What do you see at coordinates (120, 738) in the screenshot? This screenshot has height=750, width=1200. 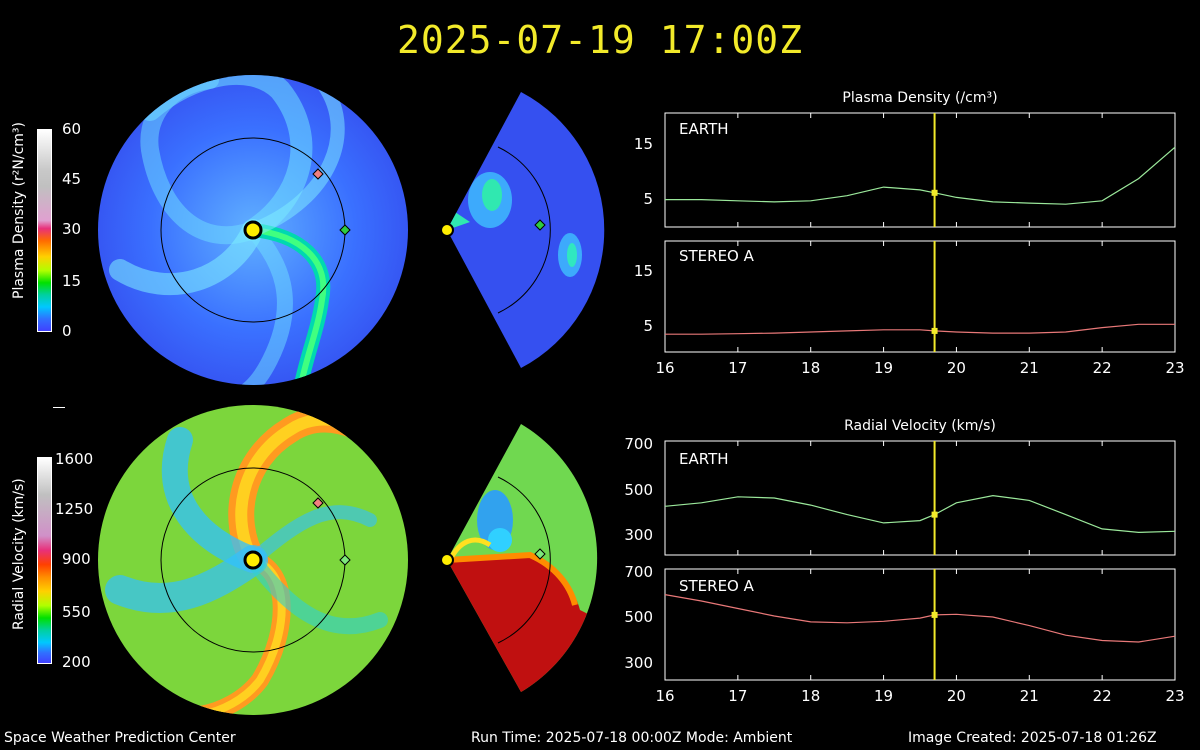 I see `footer-org: Space Weather Prediction Center` at bounding box center [120, 738].